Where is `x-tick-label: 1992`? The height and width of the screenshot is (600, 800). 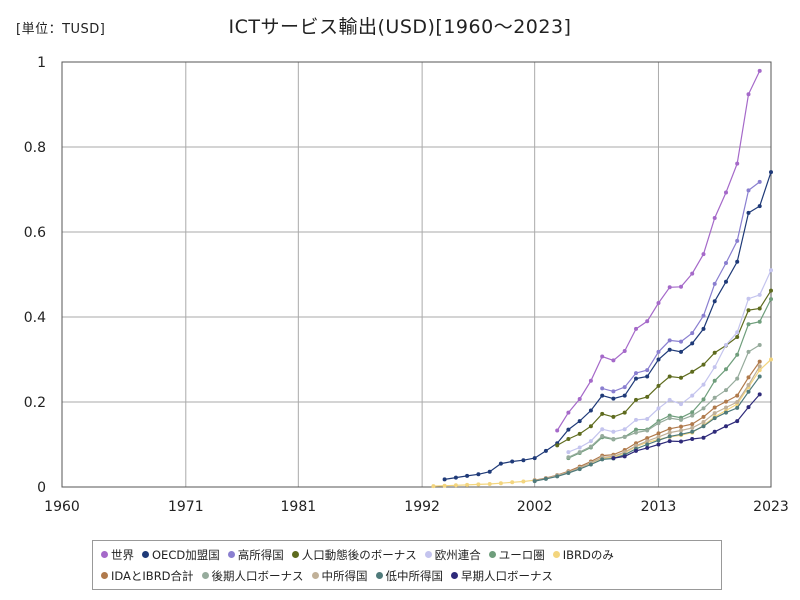
x-tick-label: 1992 is located at coordinates (422, 507).